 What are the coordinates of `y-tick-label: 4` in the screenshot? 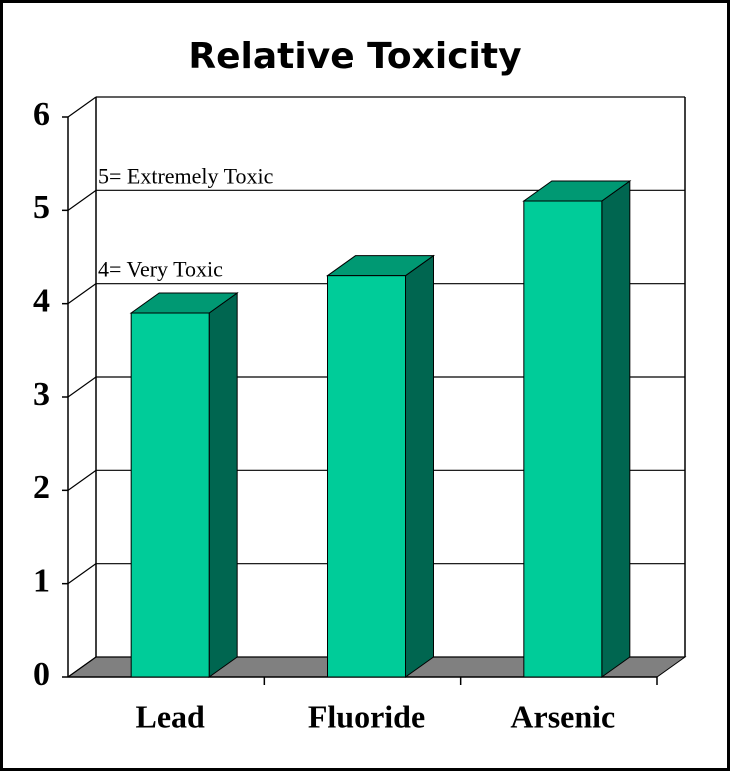 It's located at (41, 300).